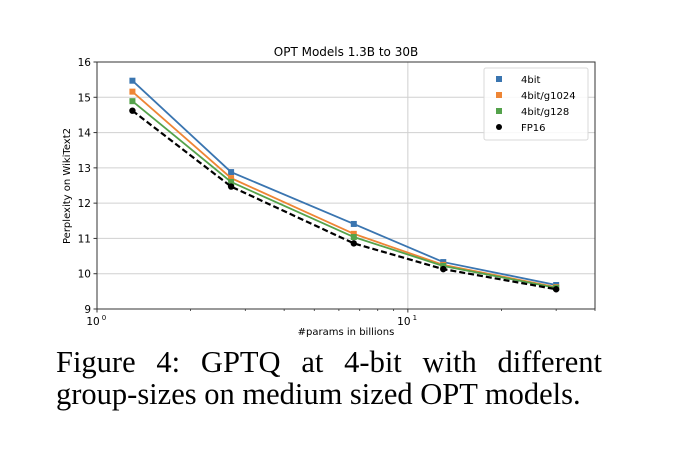 This screenshot has width=686, height=456. I want to click on chart-title: OPT Models 1.3B to 30B, so click(346, 52).